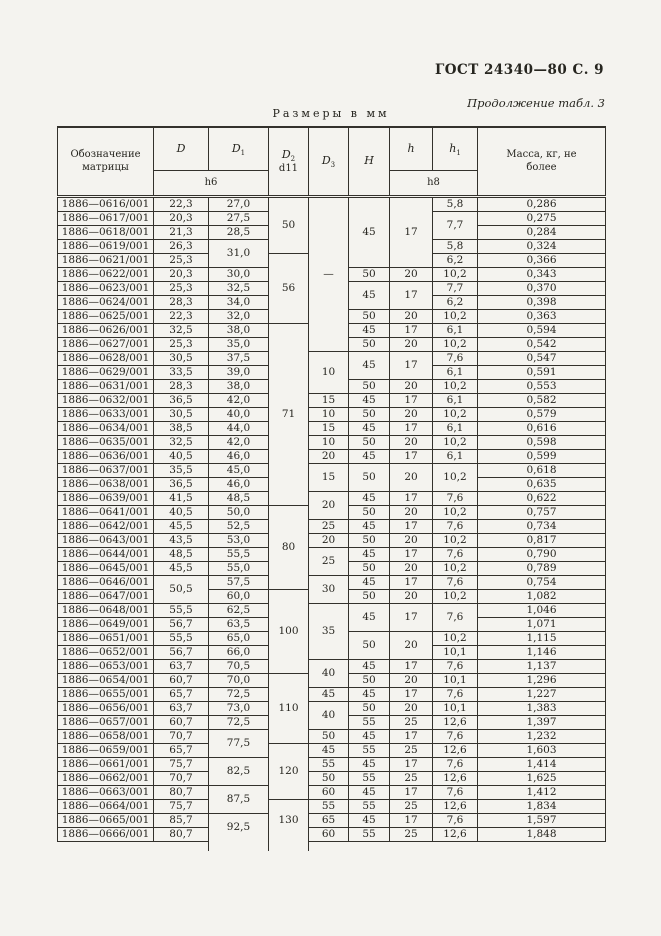 The height and width of the screenshot is (936, 661). What do you see at coordinates (105, 218) in the screenshot?
I see `table-cell: 1886—0617/001` at bounding box center [105, 218].